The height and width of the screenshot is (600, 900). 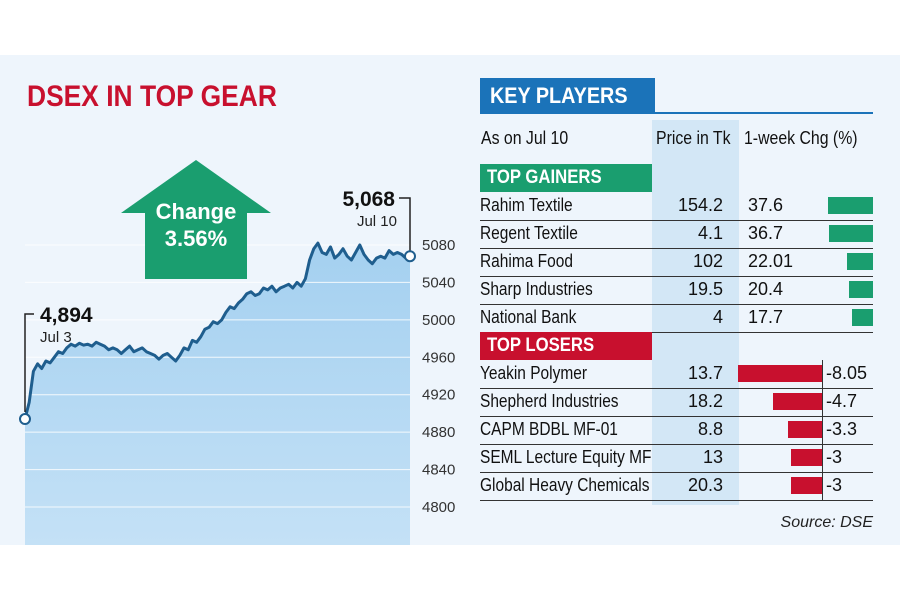 What do you see at coordinates (764, 113) in the screenshot?
I see `header-rule` at bounding box center [764, 113].